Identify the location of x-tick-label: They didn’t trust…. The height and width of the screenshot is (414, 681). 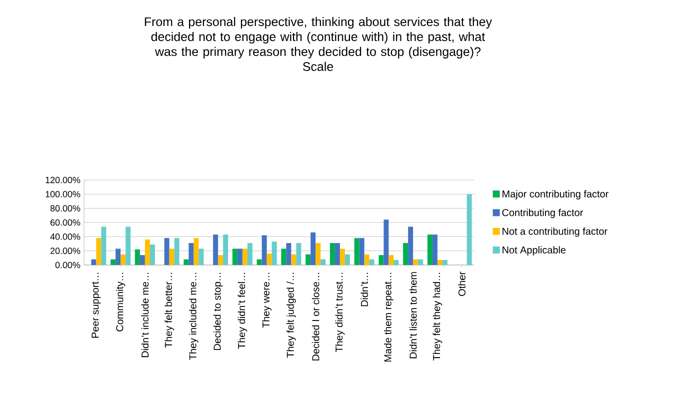
(340, 312).